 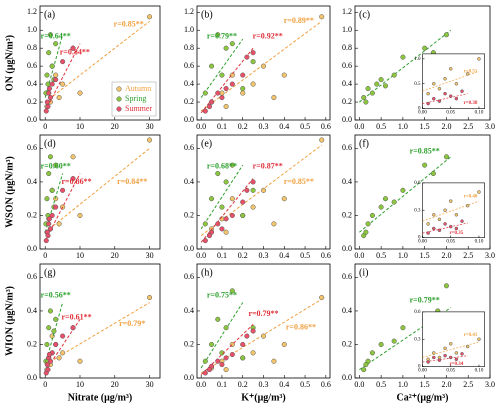 What do you see at coordinates (56, 295) in the screenshot?
I see `correlation-label: r=0.56**` at bounding box center [56, 295].